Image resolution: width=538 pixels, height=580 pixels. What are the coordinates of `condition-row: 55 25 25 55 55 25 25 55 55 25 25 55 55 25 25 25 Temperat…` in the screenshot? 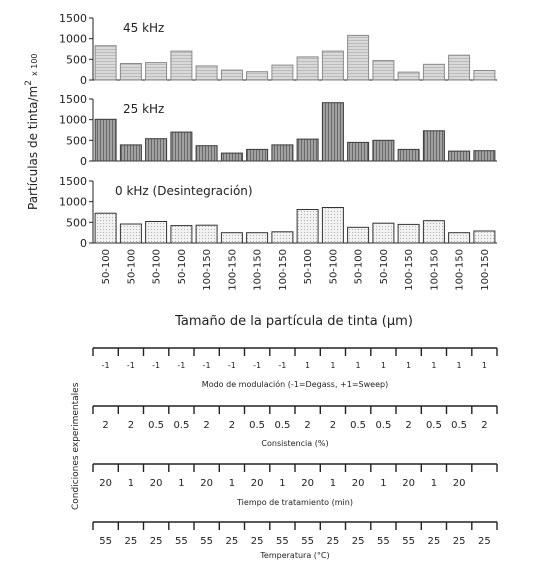 It's located at (295, 540).